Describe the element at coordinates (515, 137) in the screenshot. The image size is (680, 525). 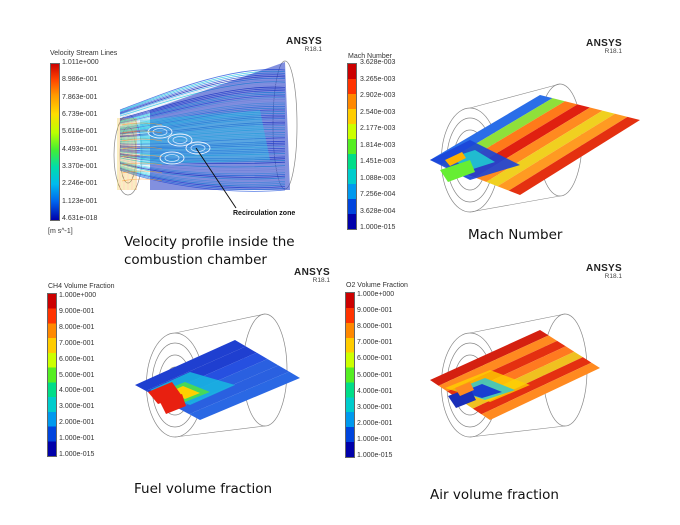
I see `mach-strip` at that location.